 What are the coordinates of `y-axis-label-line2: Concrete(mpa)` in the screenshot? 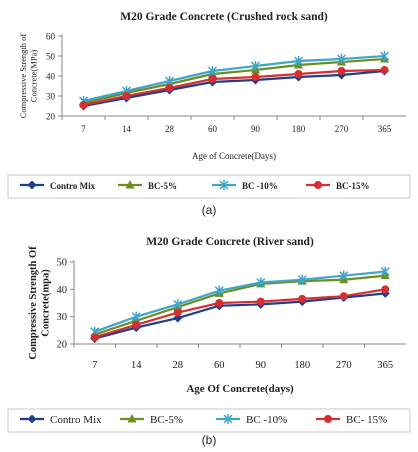 It's located at (46, 303).